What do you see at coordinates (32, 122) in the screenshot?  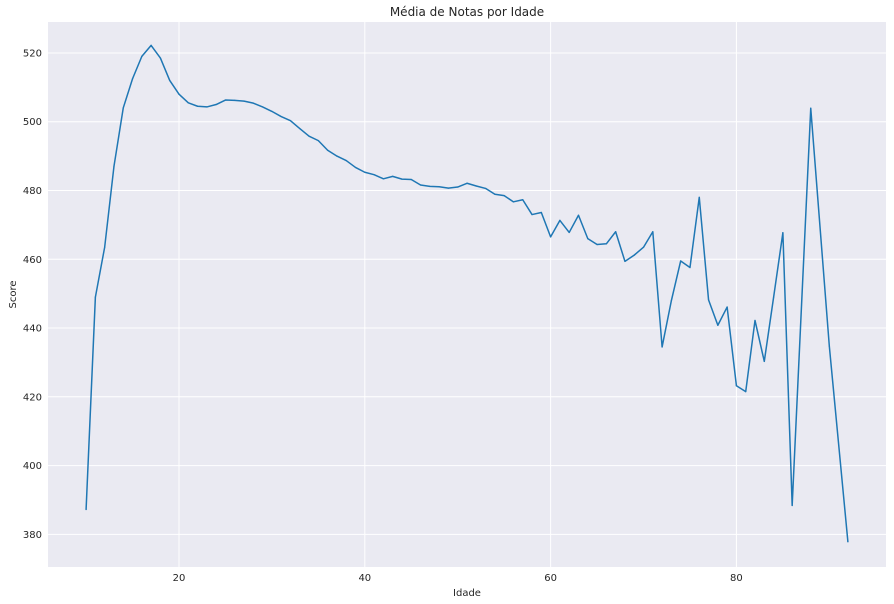 I see `y-tick-label: 500` at bounding box center [32, 122].